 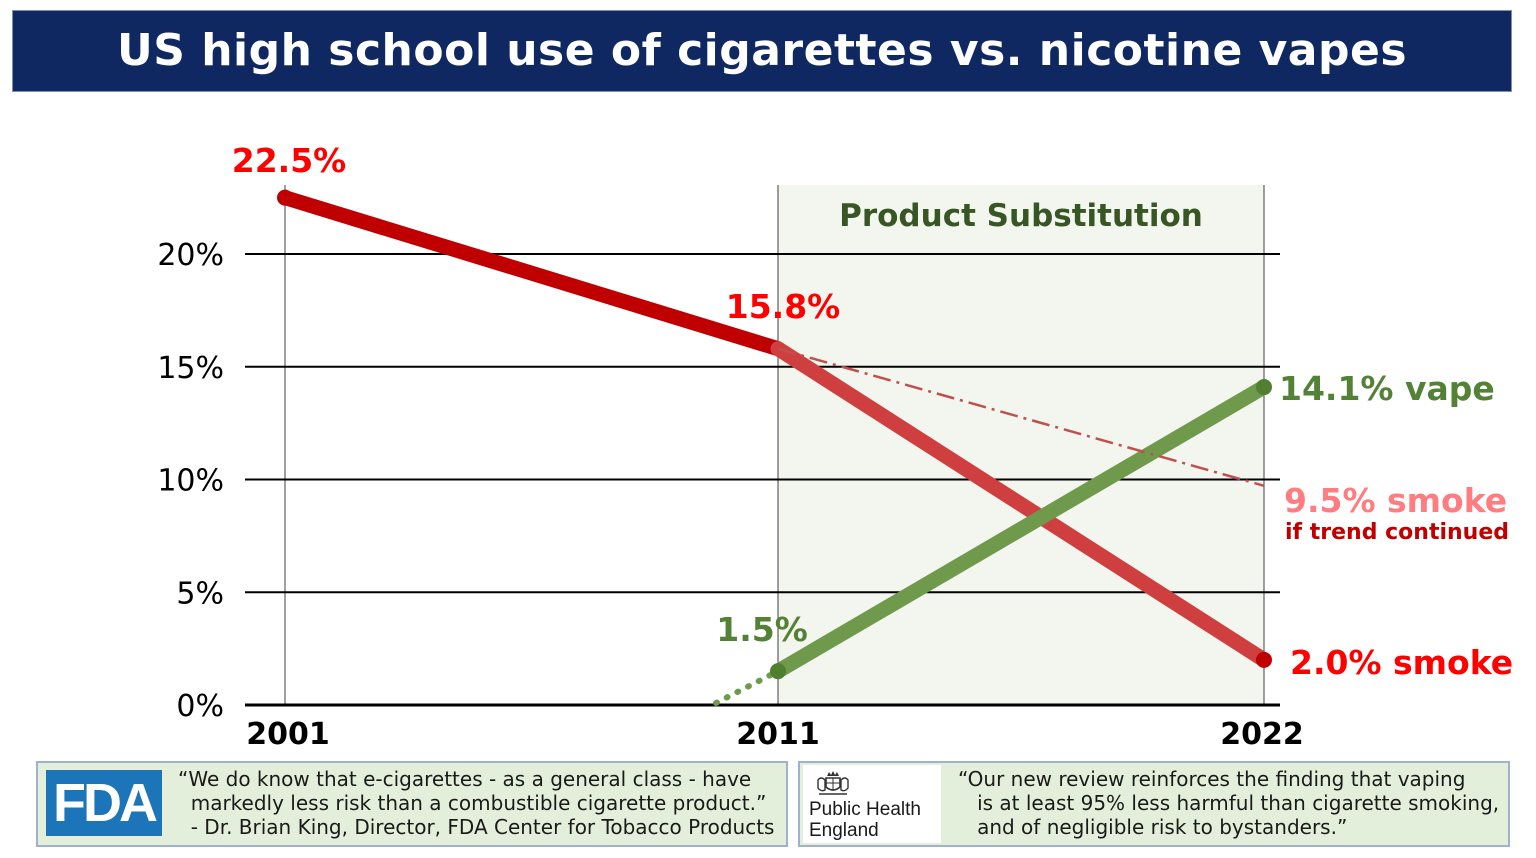 I want to click on vape-leadin-line, so click(x=747, y=687).